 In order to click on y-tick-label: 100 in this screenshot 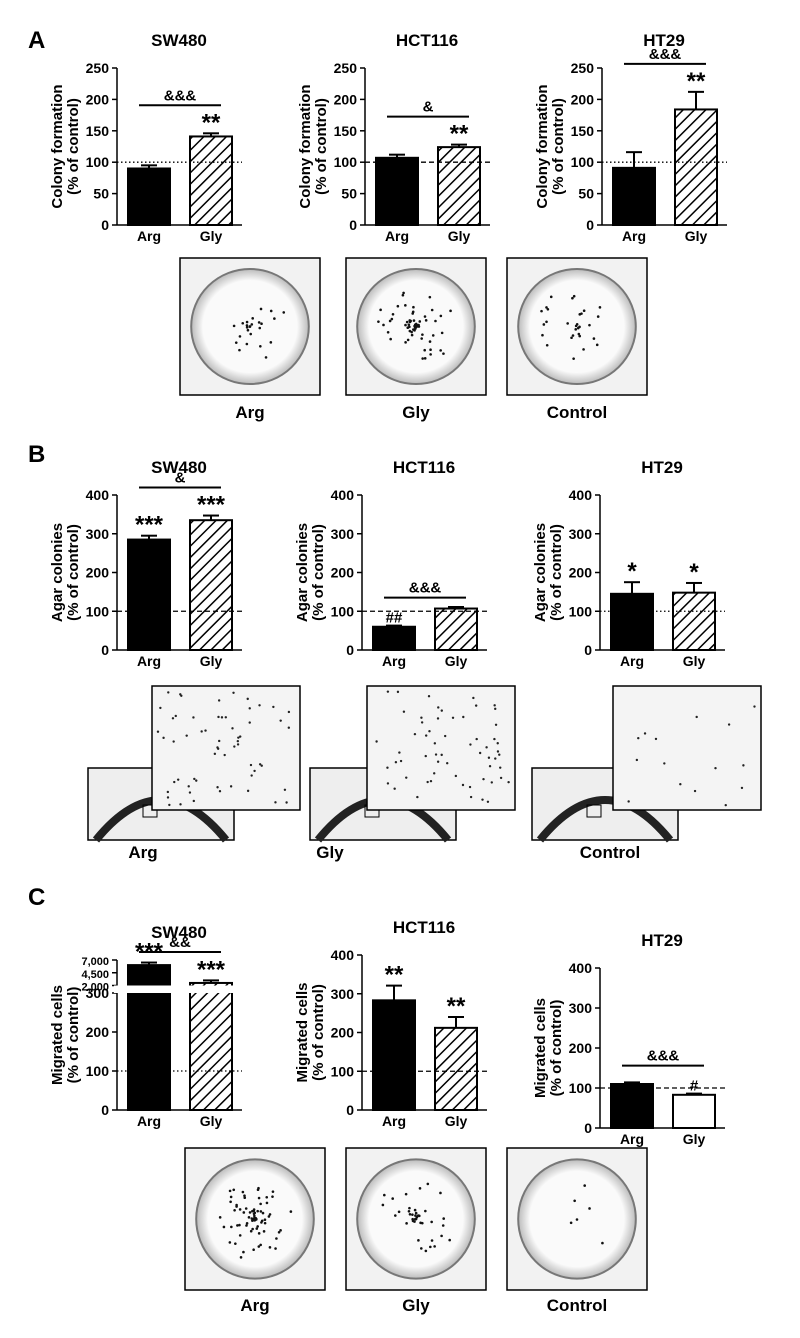, I will do `click(98, 611)`.